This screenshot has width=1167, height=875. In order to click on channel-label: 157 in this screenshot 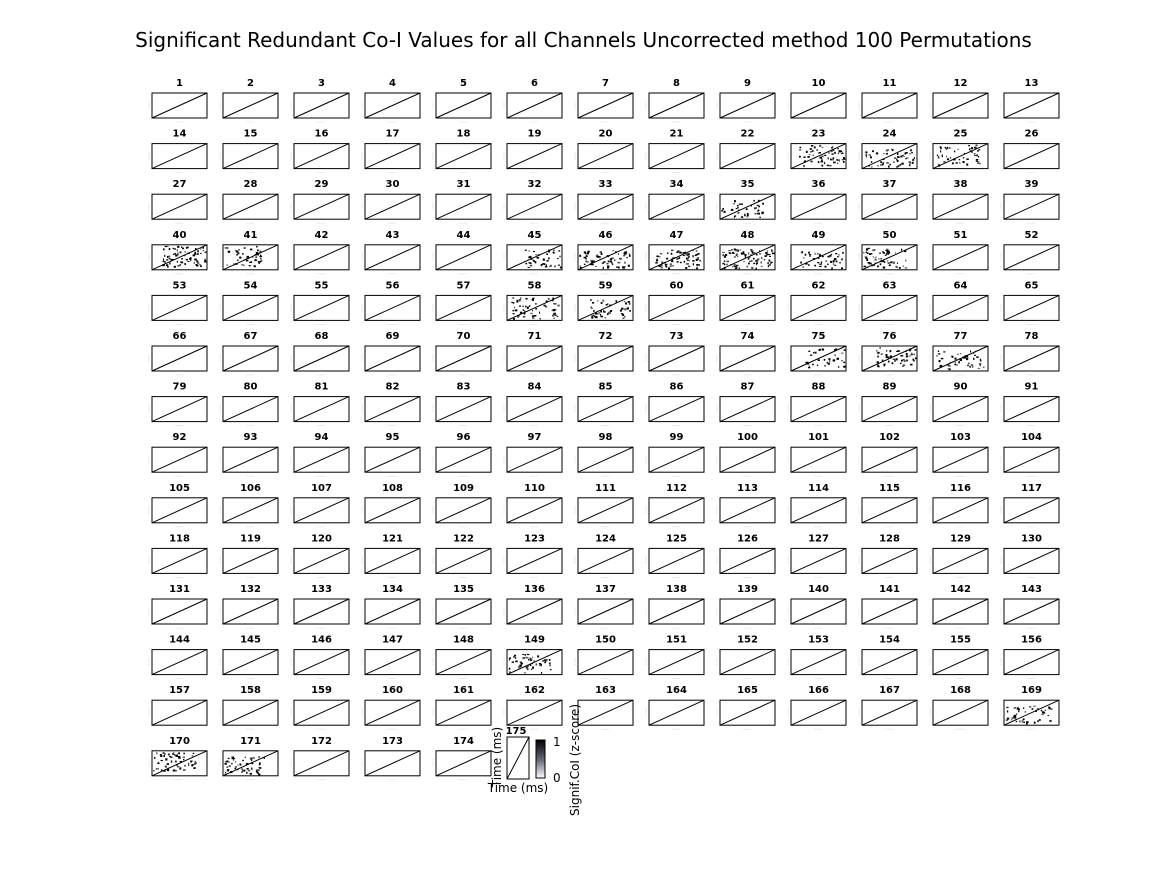, I will do `click(179, 690)`.